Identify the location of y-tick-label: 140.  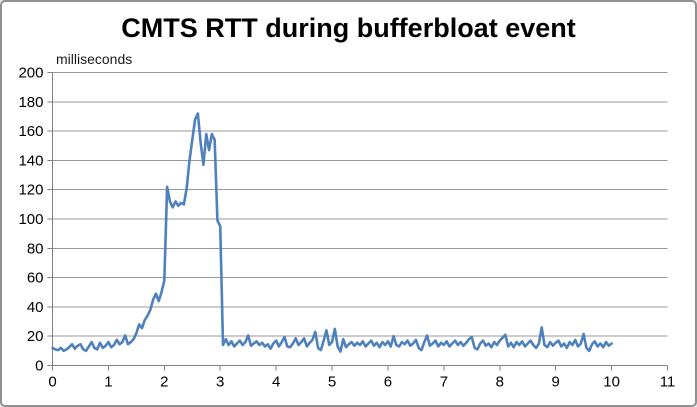
(30, 160).